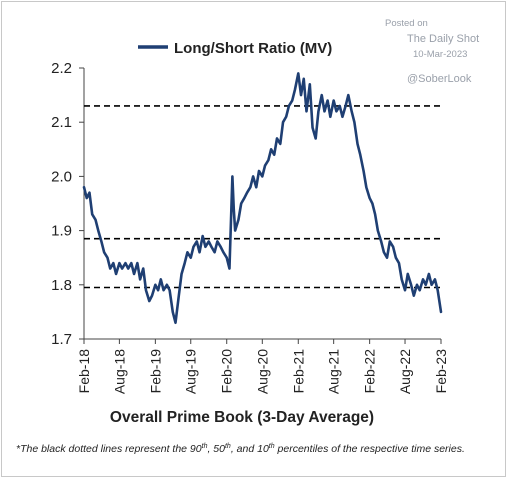 The height and width of the screenshot is (480, 509). I want to click on x-tick-label: Feb-22, so click(370, 371).